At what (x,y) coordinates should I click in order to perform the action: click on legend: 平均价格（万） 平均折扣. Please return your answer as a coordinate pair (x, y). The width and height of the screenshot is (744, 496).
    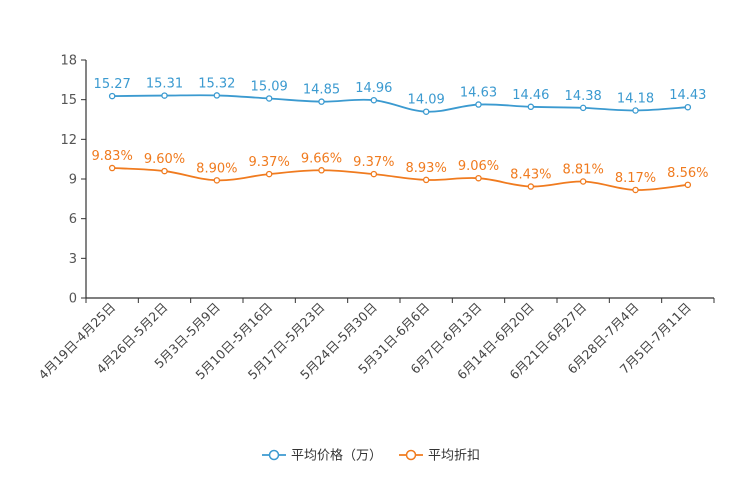
    Looking at the image, I should click on (371, 456).